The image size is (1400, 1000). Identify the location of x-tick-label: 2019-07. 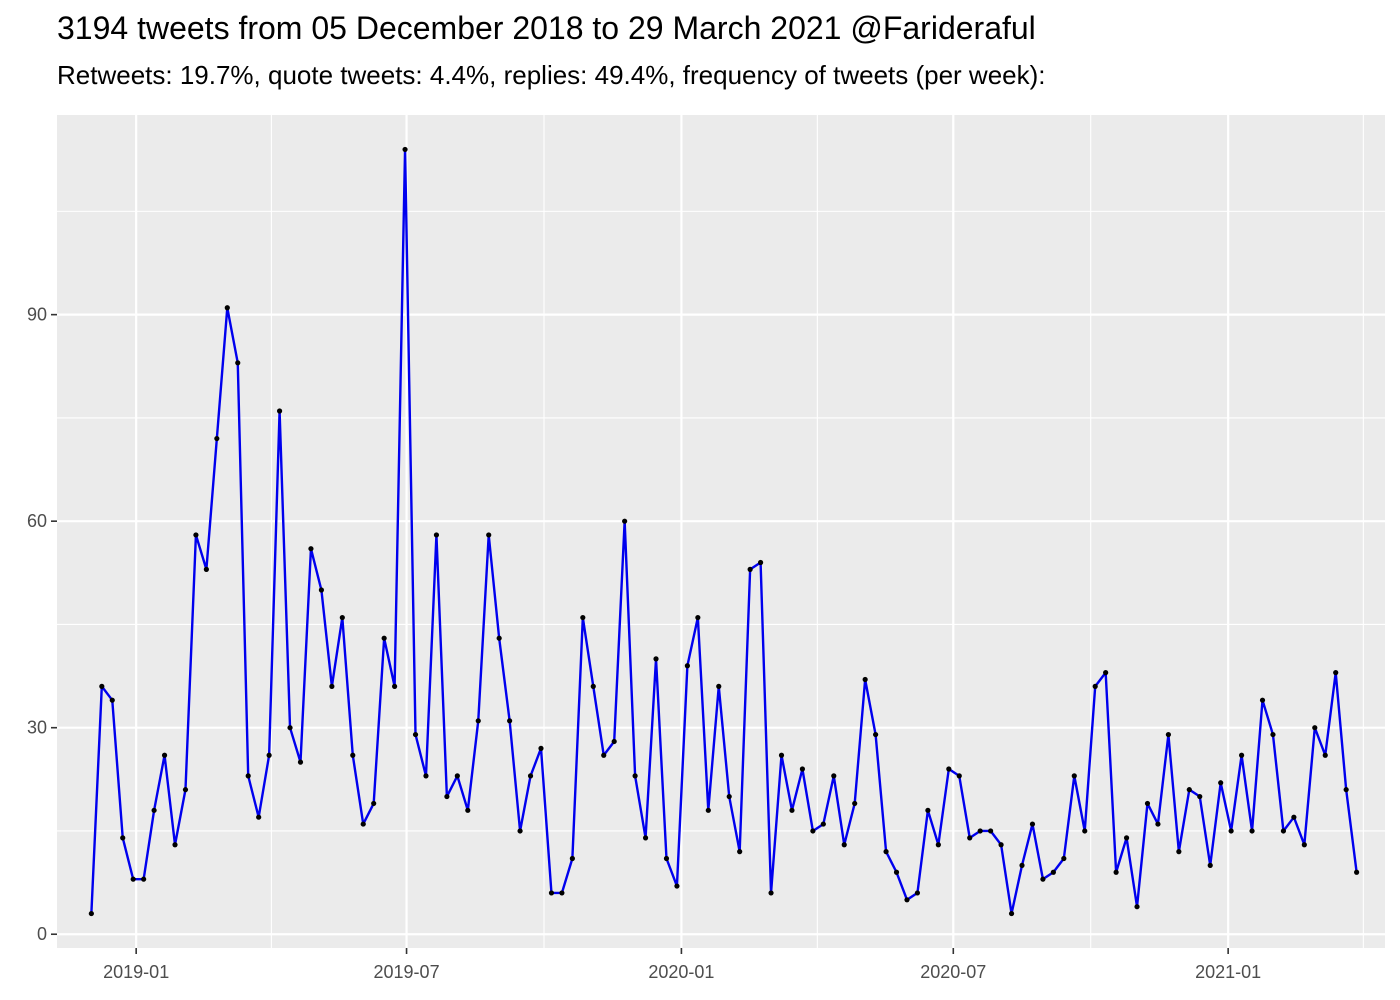
(407, 972).